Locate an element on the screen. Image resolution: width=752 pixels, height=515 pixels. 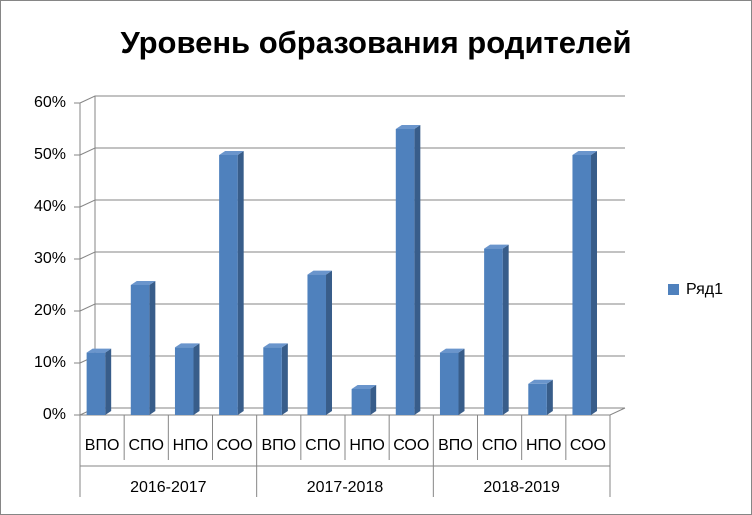
group-label: 2017-2018 is located at coordinates (345, 487).